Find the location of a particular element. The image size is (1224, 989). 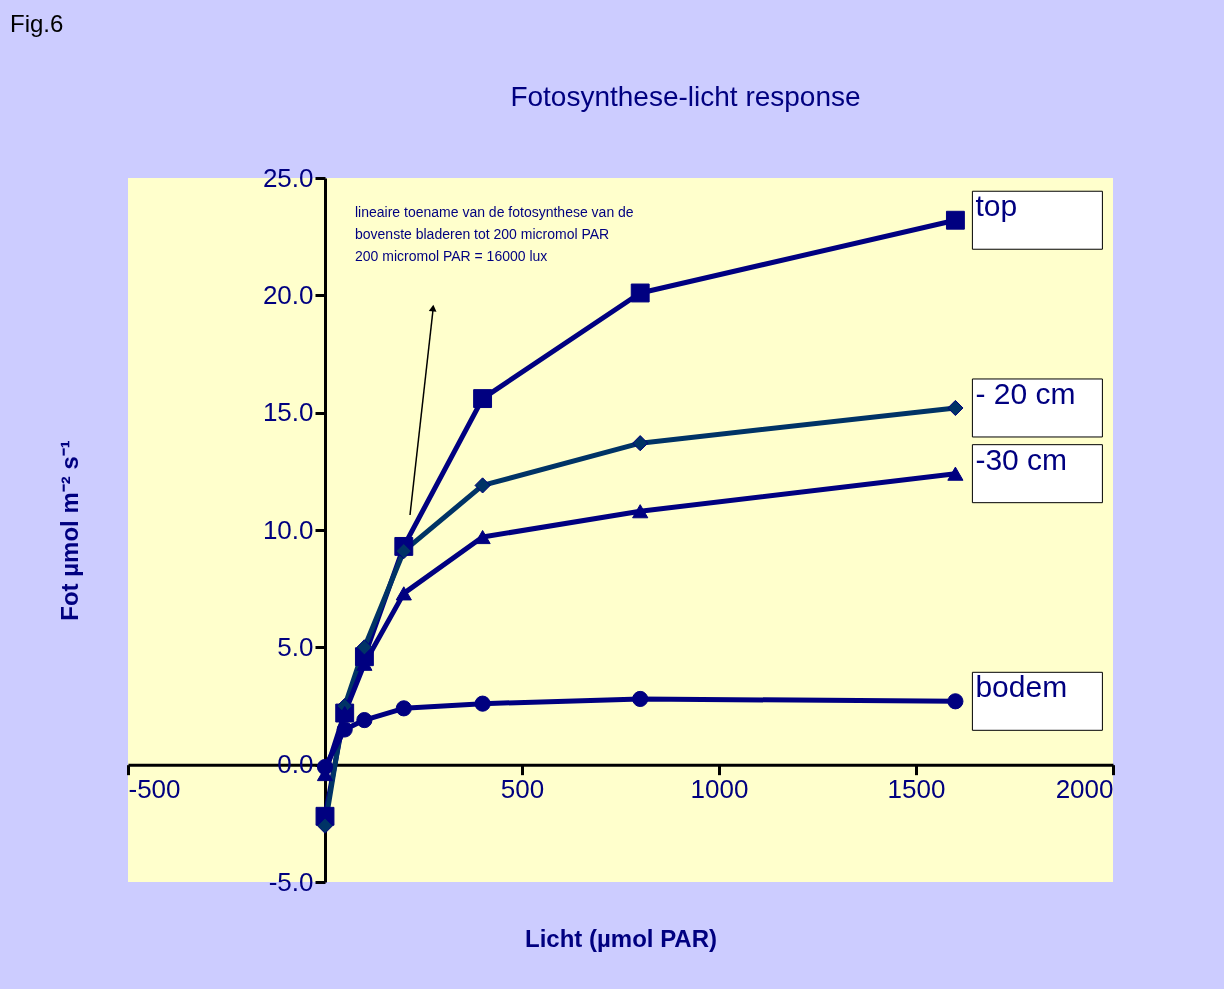

series-label: bodem is located at coordinates (1021, 687).